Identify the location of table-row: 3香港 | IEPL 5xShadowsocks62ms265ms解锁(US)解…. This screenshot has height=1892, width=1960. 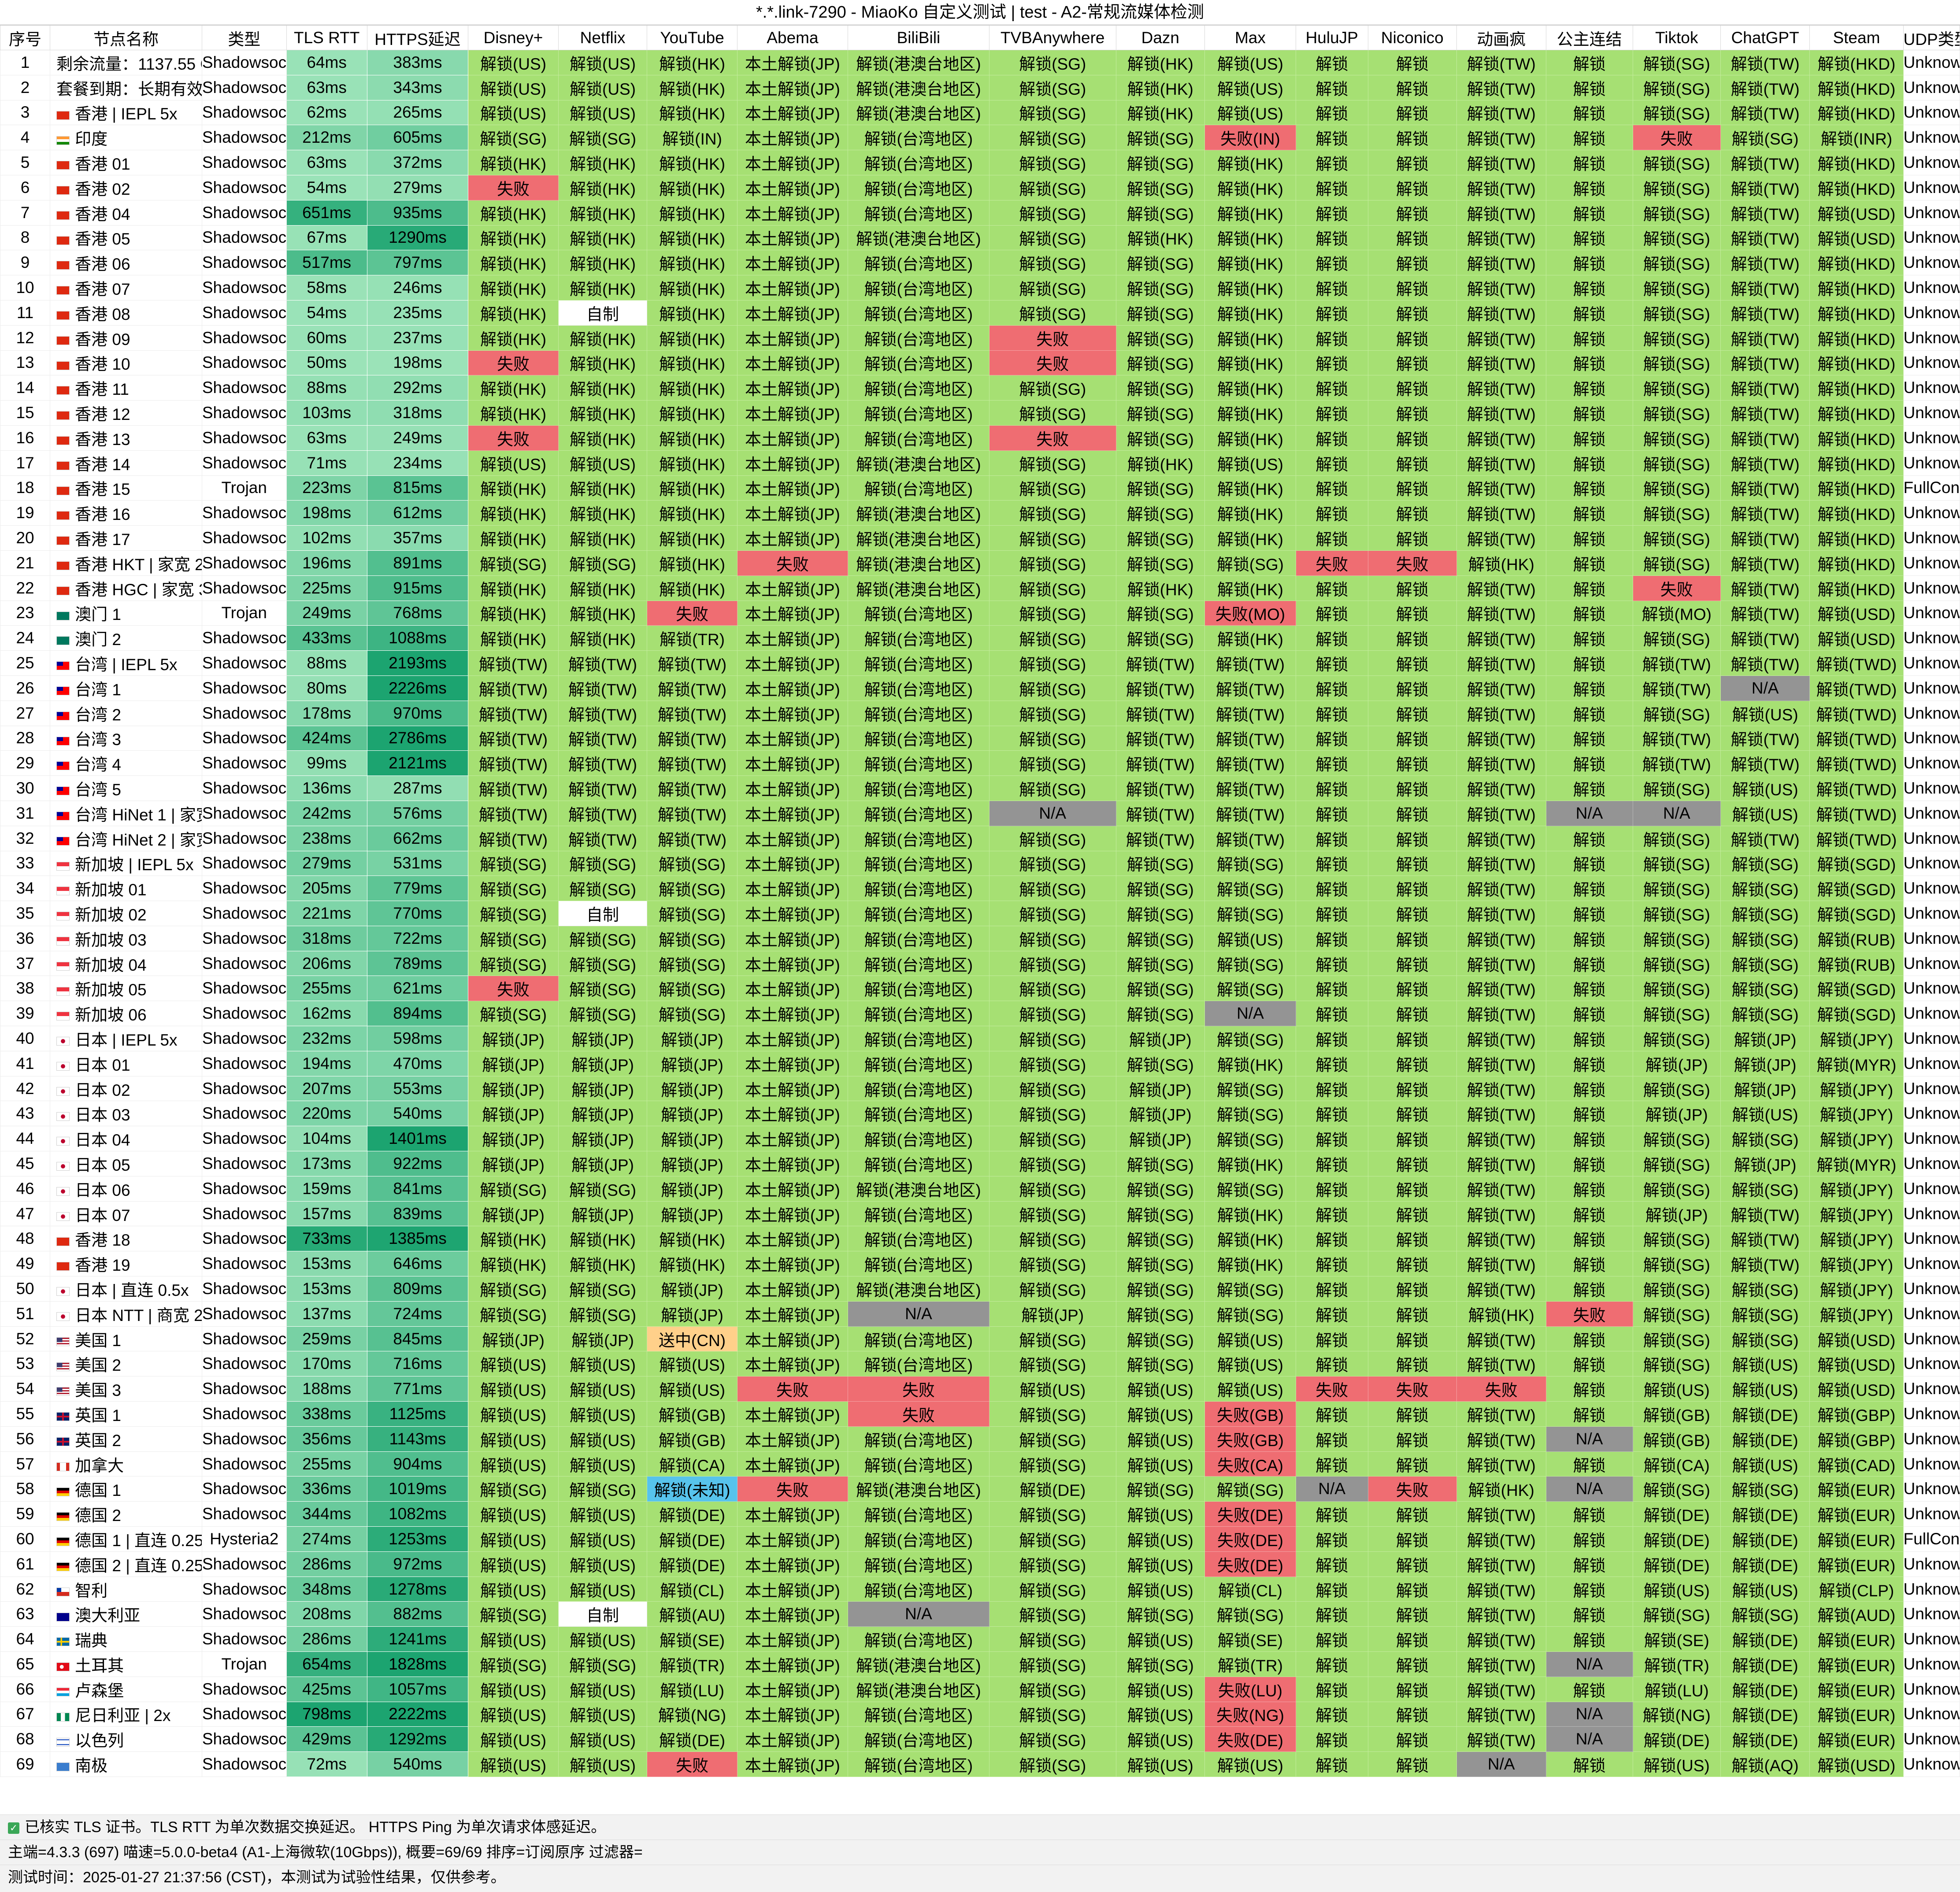
(980, 113).